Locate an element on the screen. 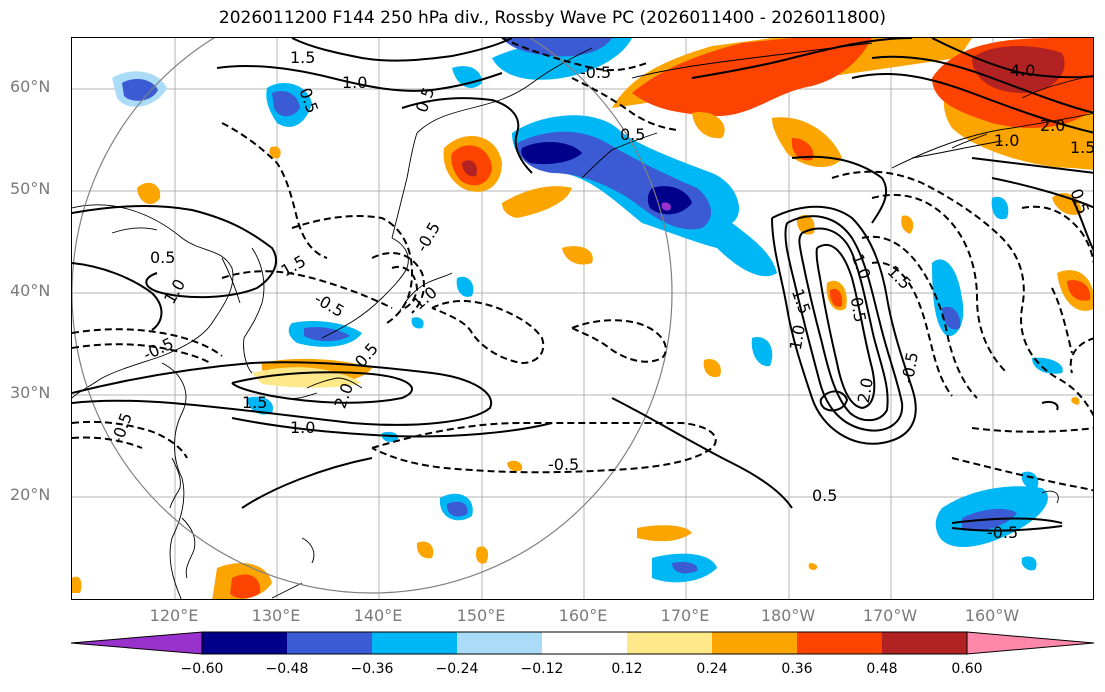 The width and height of the screenshot is (1105, 692). lon-label-150e: 150°E is located at coordinates (481, 615).